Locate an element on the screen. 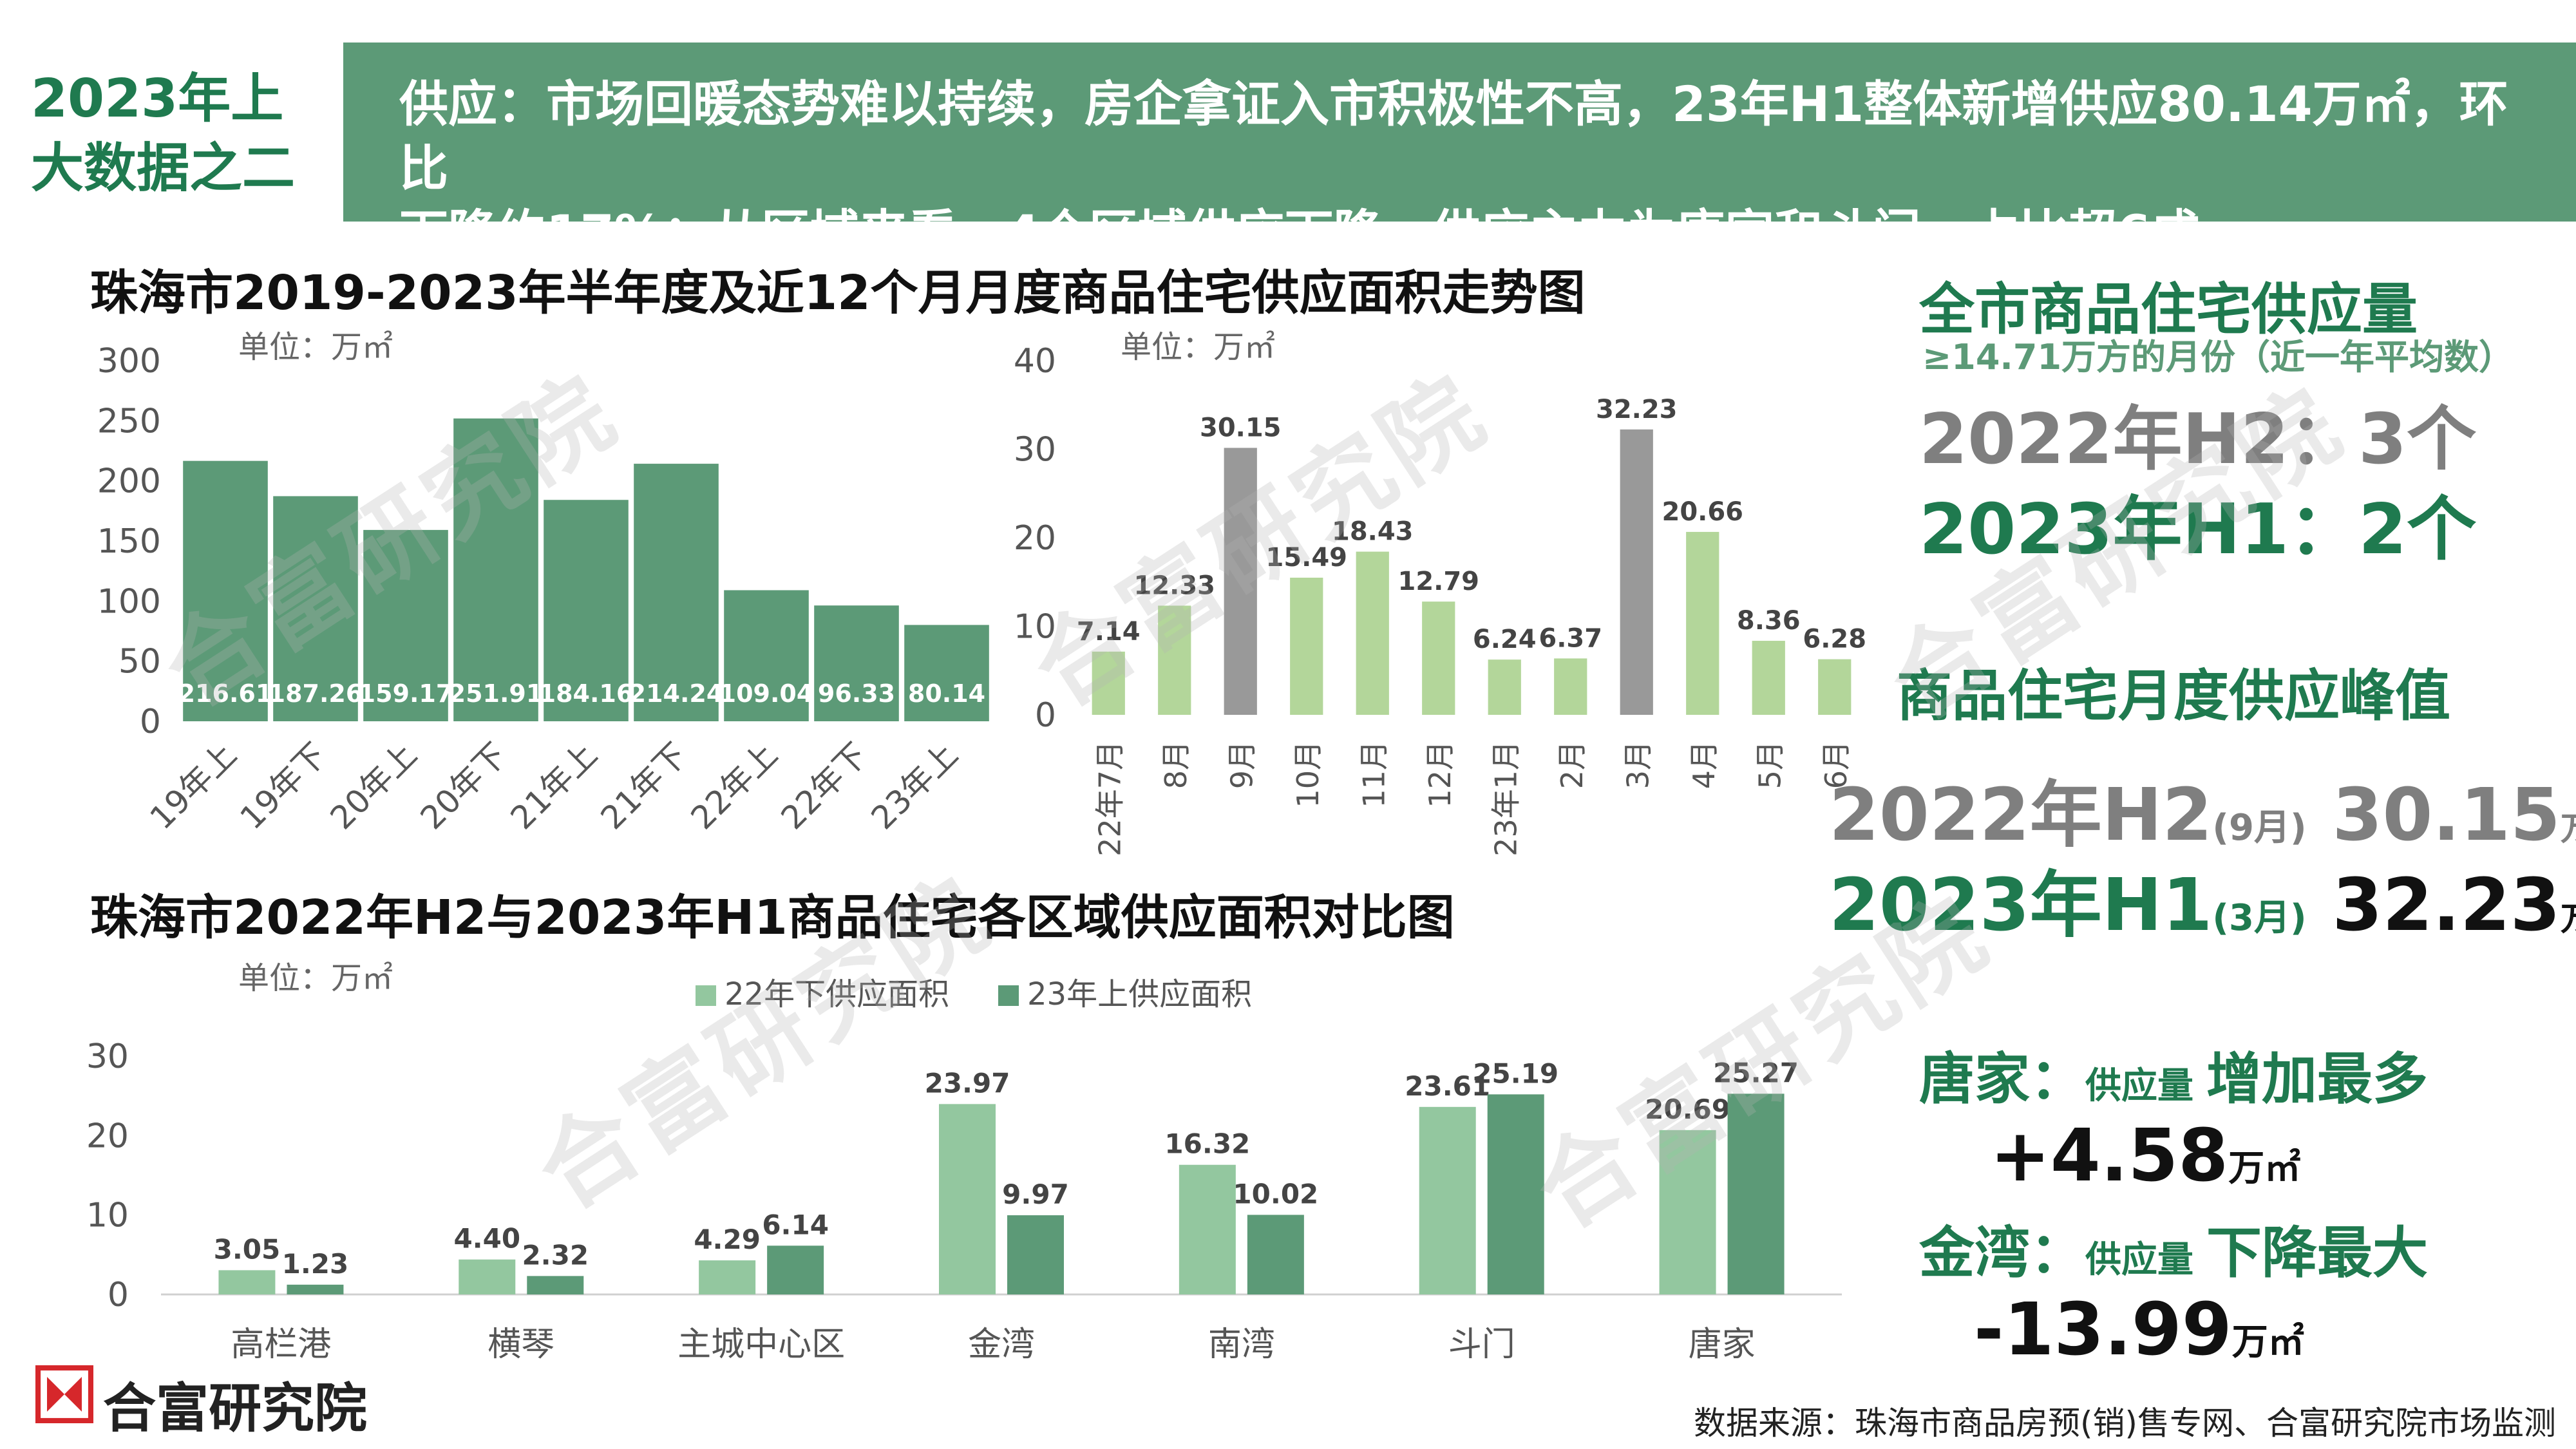  jinwan-desc: 下降最大 is located at coordinates (2317, 1253).